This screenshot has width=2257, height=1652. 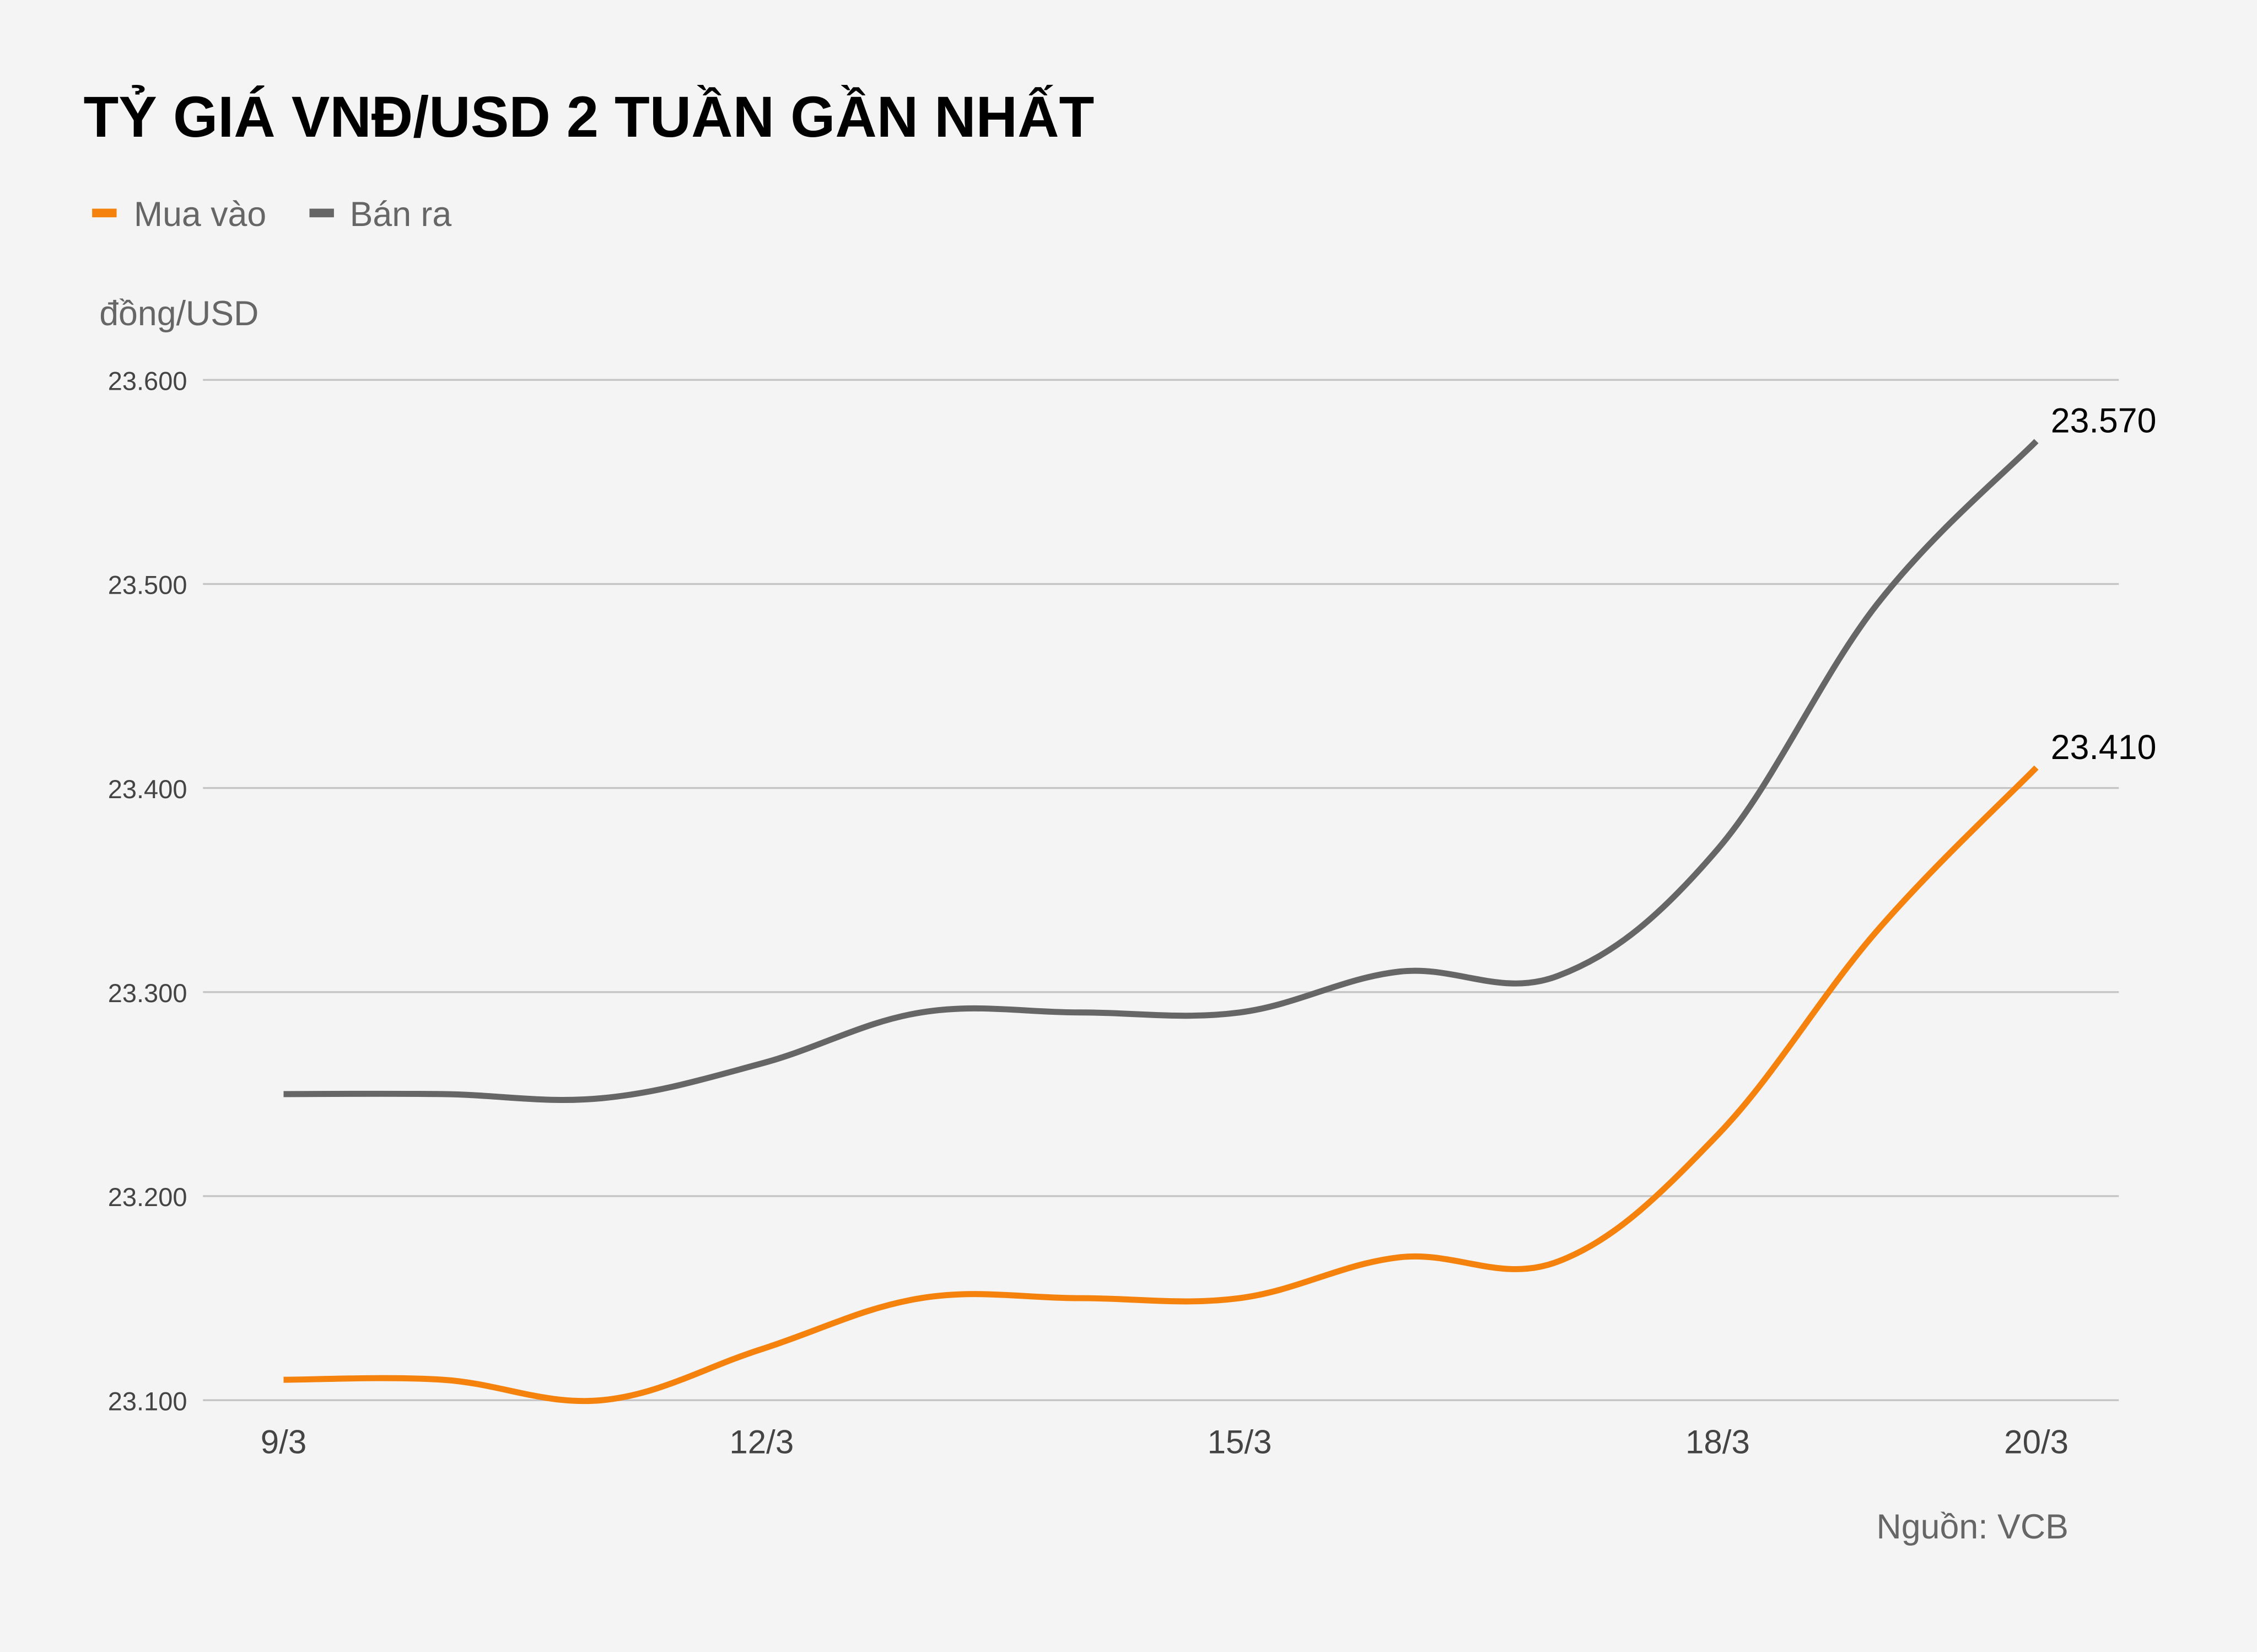 I want to click on source-note: Nguồn: VCB, so click(x=1973, y=1527).